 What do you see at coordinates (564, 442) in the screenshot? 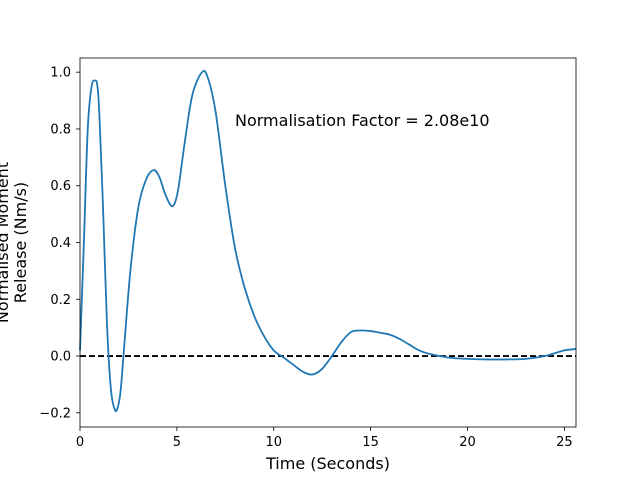
I see `x-tick-label: 25` at bounding box center [564, 442].